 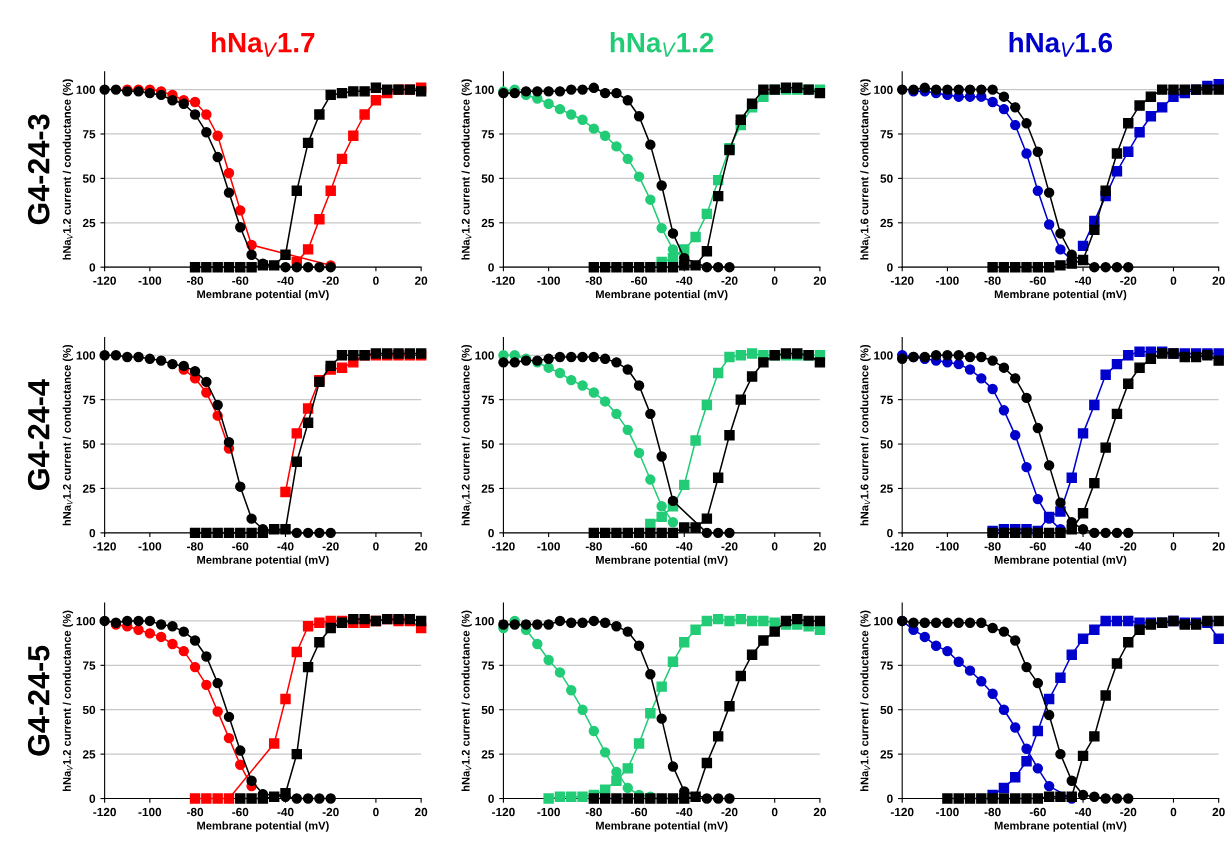 What do you see at coordinates (662, 44) in the screenshot?
I see `chart-title: hNa$_{V}$1.2` at bounding box center [662, 44].